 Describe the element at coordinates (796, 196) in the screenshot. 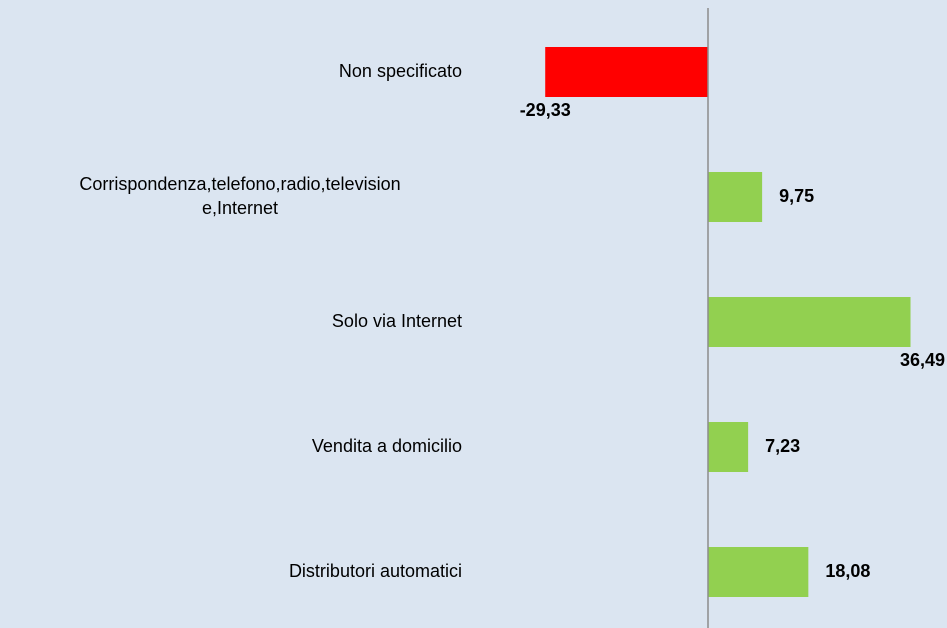

I see `data-label: 9,75` at that location.